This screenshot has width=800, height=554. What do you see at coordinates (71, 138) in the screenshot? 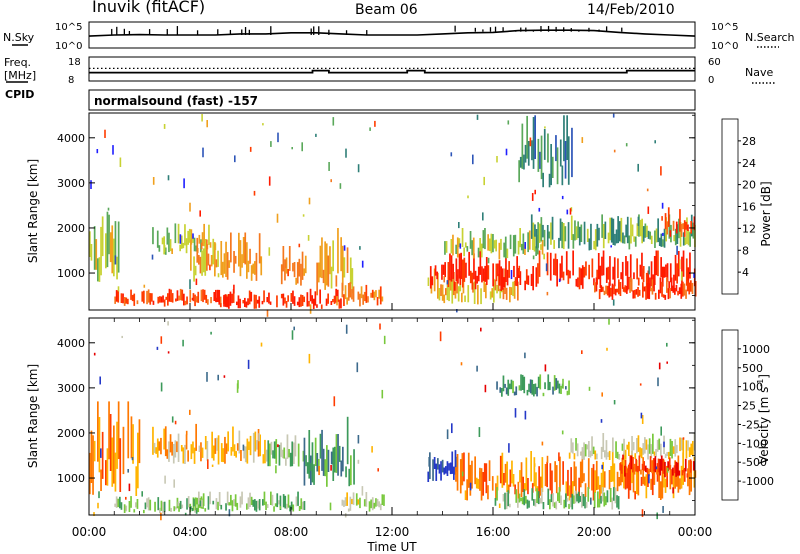
I see `power-ytick-label: 4000` at bounding box center [71, 138].